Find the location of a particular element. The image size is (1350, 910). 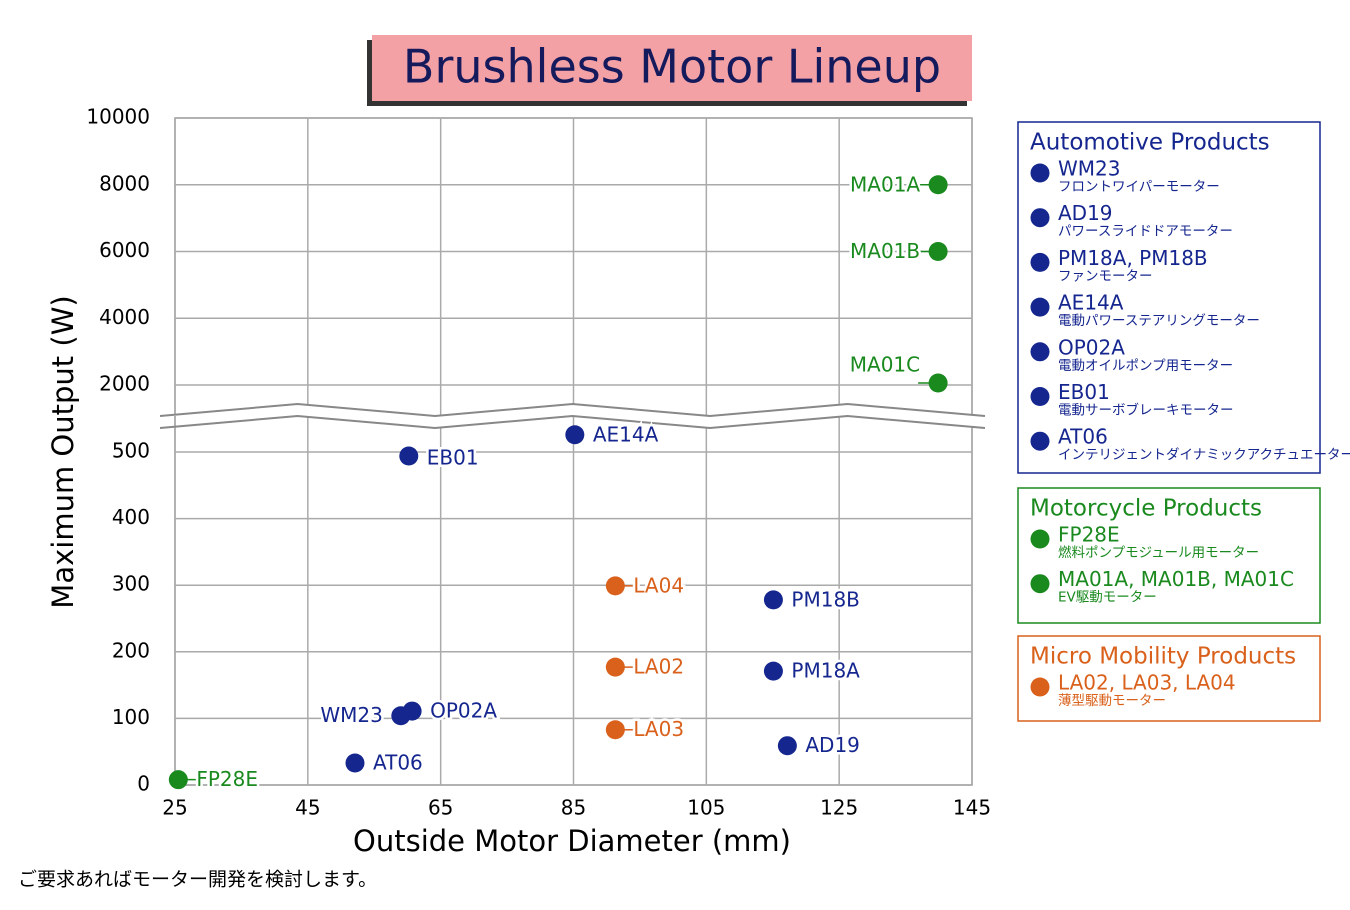

point-label: PM18B is located at coordinates (825, 599).